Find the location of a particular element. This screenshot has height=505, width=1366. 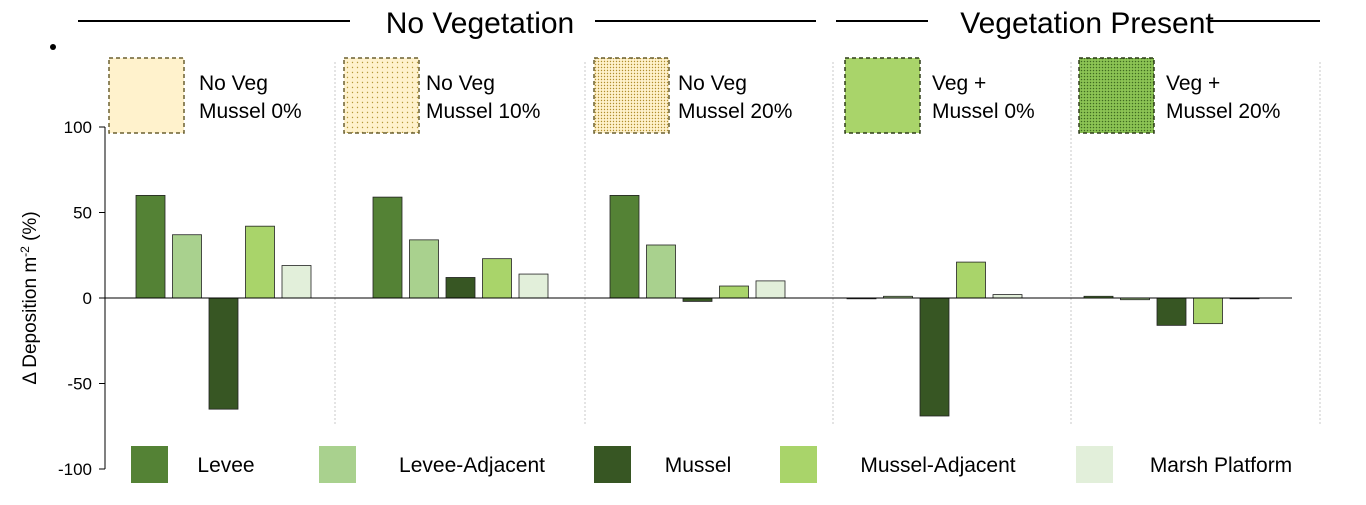

legend-swatch-mussel is located at coordinates (612, 464).